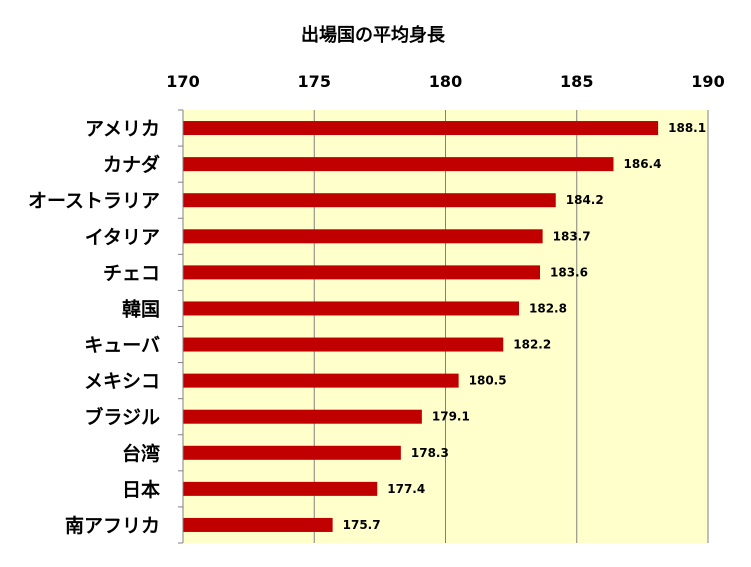 This screenshot has height=567, width=751. I want to click on data-label: 179.1, so click(451, 417).